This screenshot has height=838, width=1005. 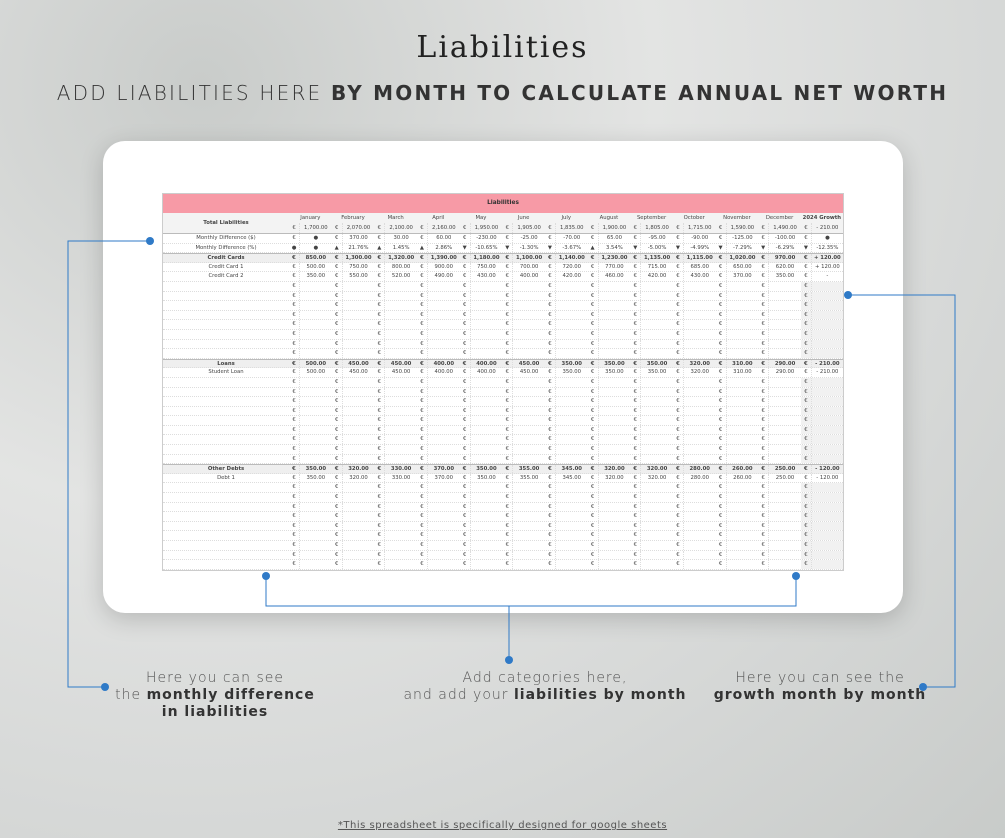 What do you see at coordinates (316, 363) in the screenshot?
I see `cell-value: 500.00` at bounding box center [316, 363].